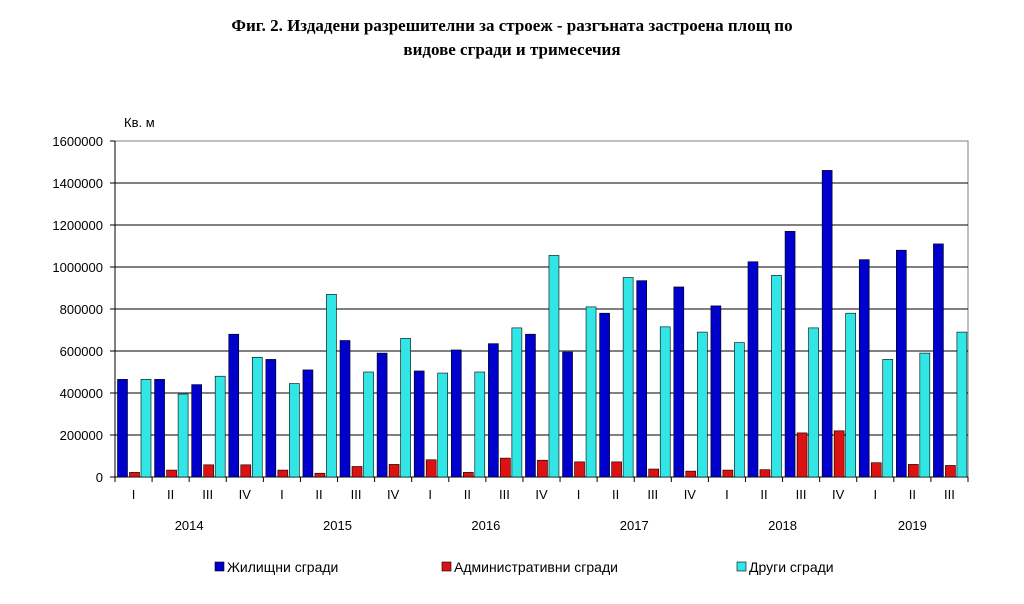 The width and height of the screenshot is (1024, 604). I want to click on year-label: 2016, so click(485, 525).